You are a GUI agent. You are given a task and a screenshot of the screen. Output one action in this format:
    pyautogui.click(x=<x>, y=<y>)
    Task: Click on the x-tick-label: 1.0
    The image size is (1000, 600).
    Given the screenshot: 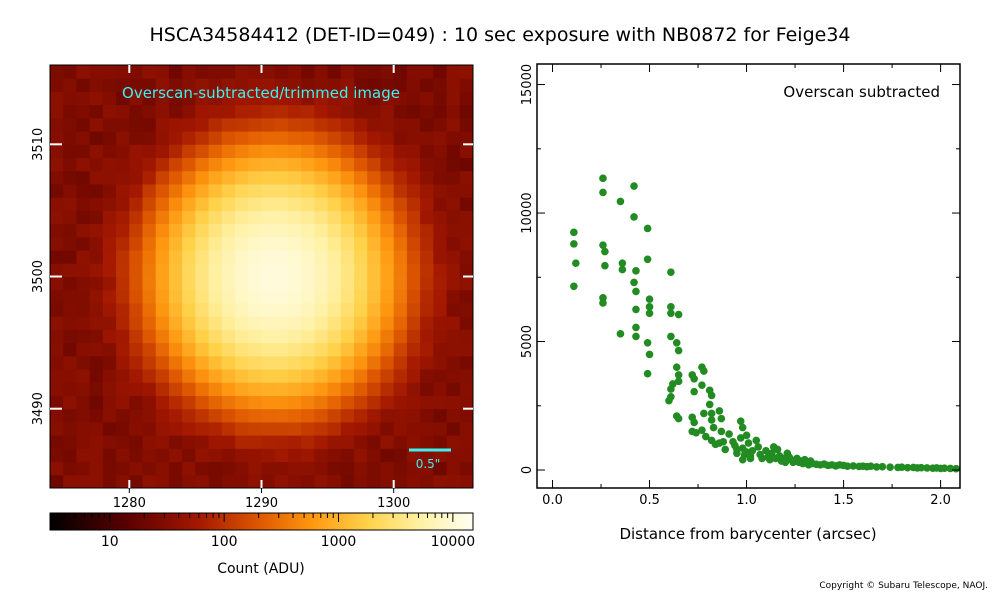 What is the action you would take?
    pyautogui.click(x=746, y=500)
    